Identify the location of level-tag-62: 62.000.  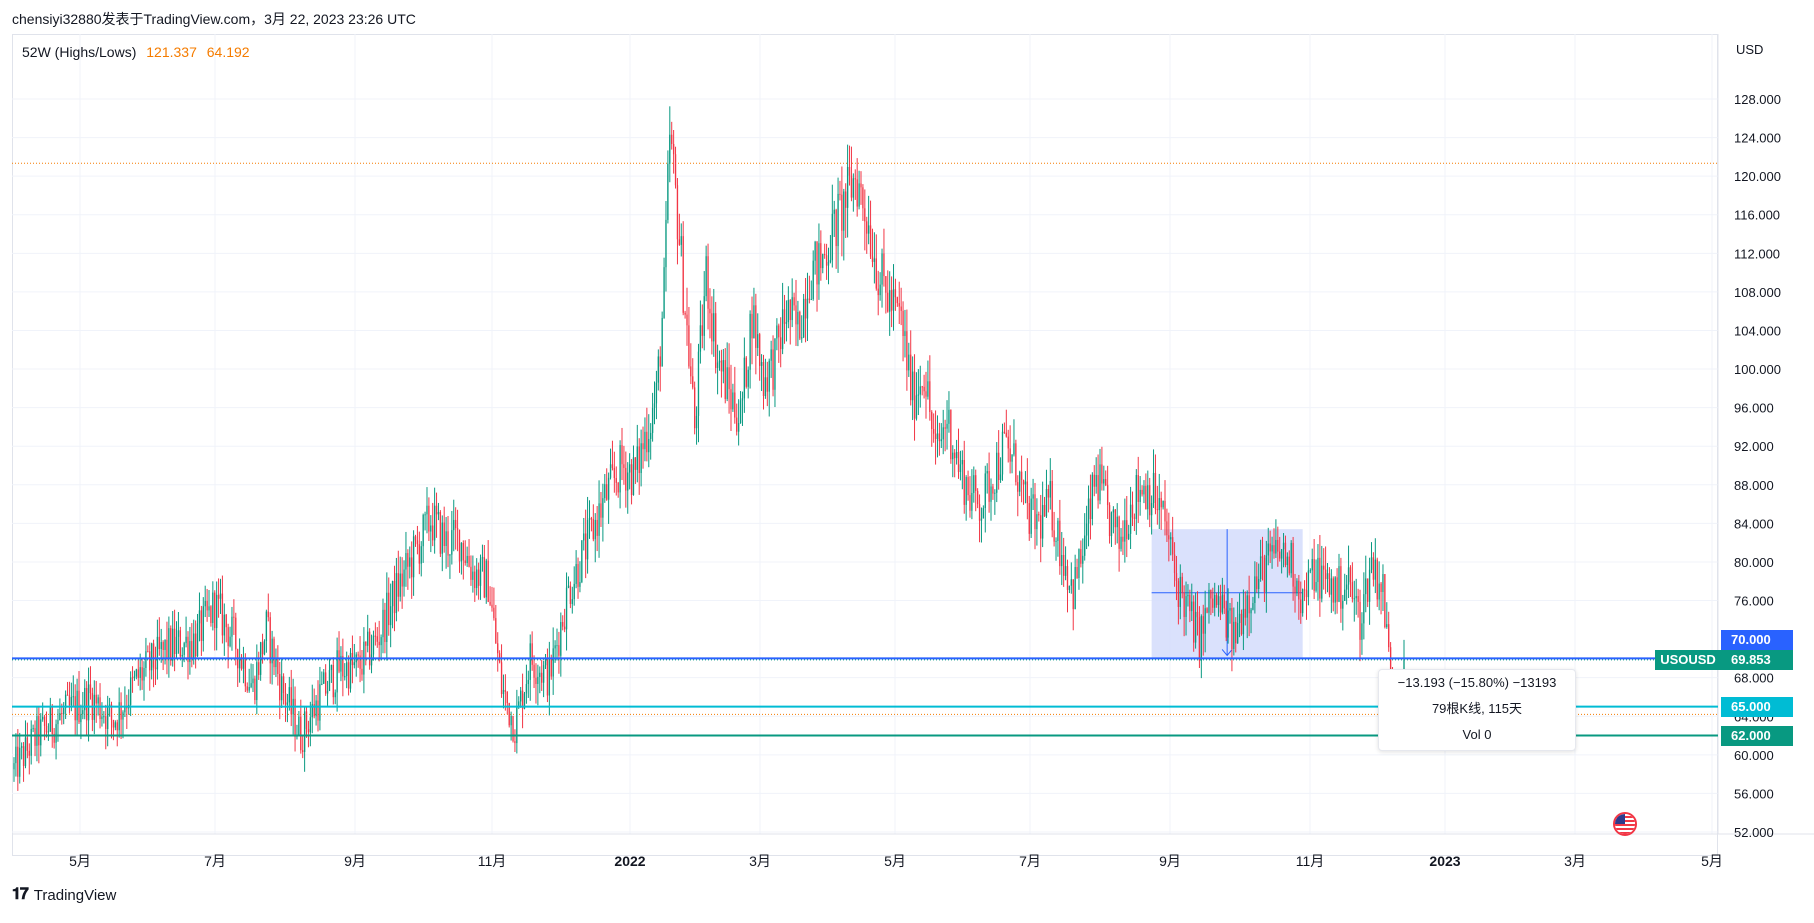
(1757, 735).